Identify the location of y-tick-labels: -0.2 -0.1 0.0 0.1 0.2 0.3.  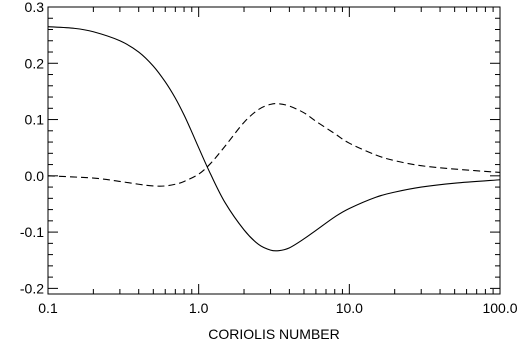
(32, 148).